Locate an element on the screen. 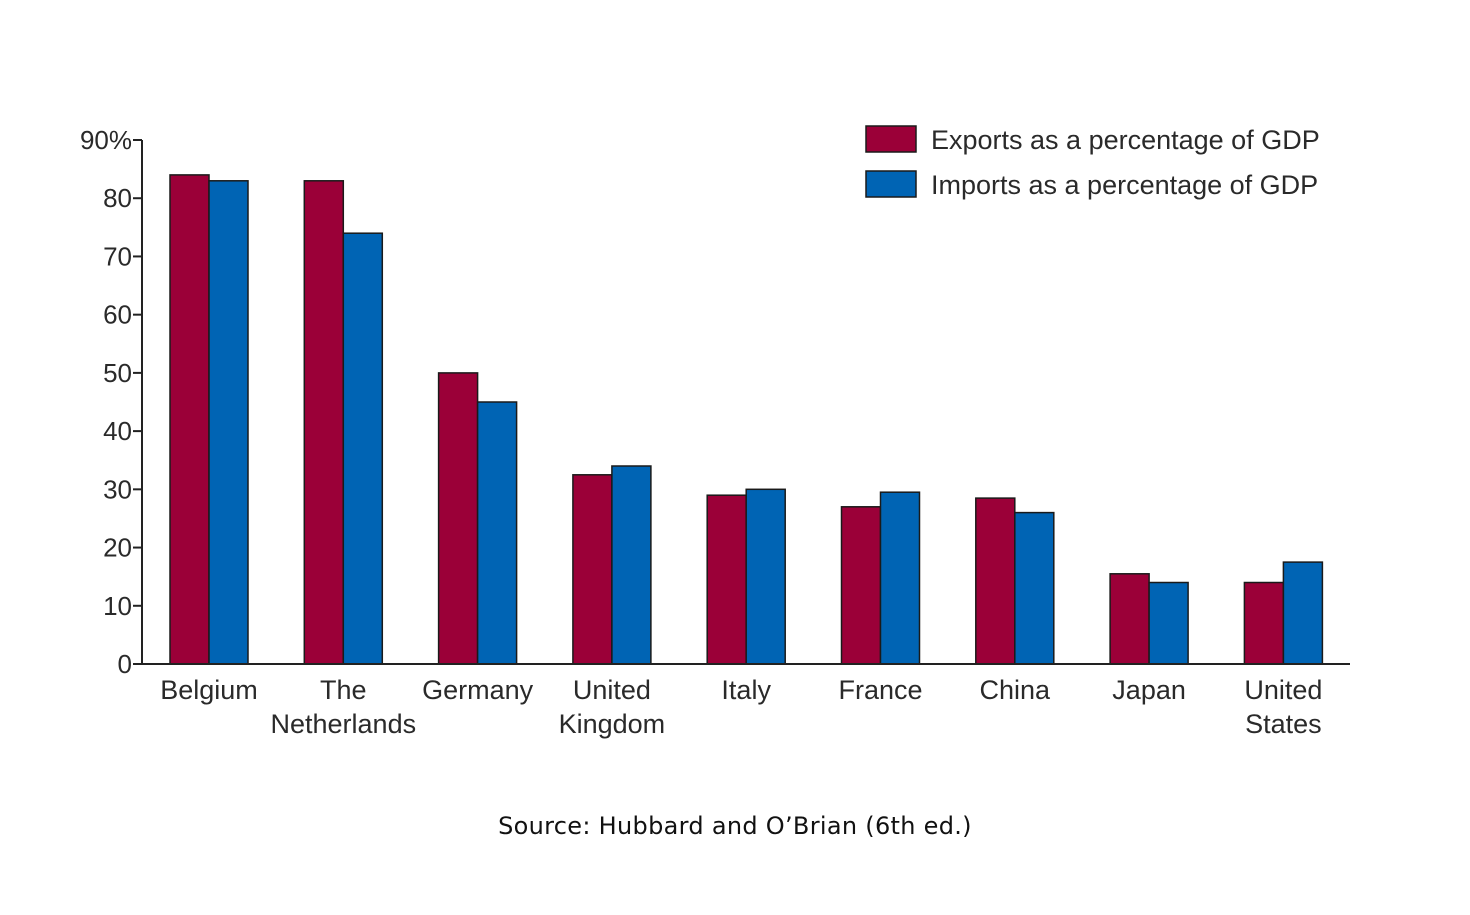  y-tick-label: 40 is located at coordinates (117, 431).